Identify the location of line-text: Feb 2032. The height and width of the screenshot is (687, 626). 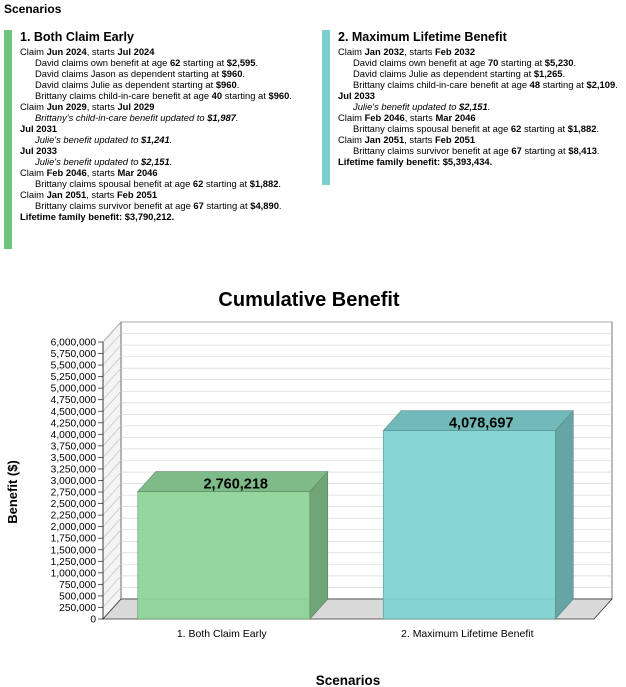
(455, 51).